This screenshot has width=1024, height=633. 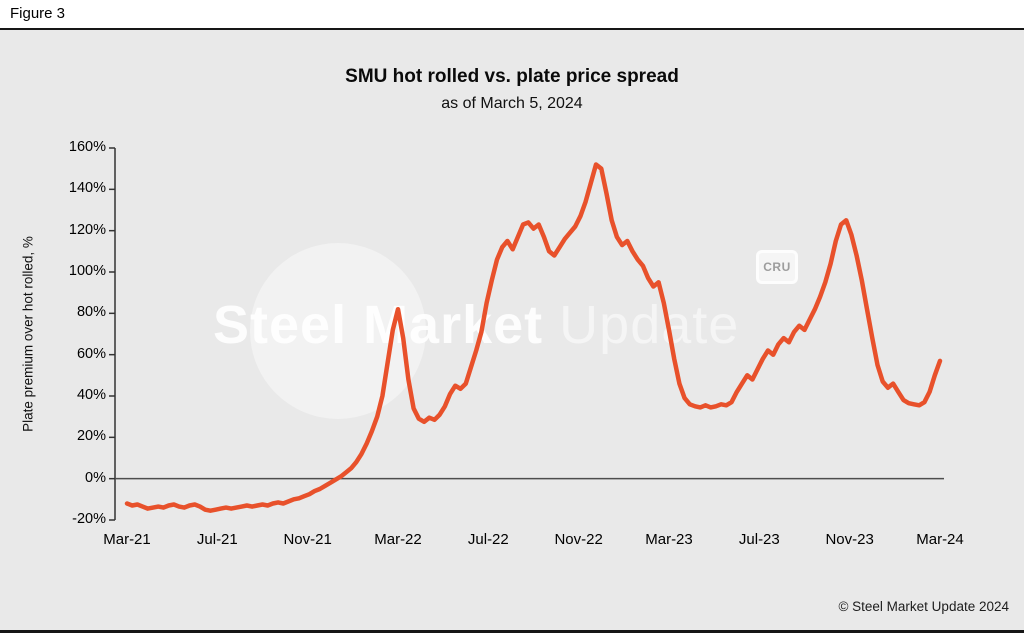 I want to click on x-tick-label: Mar-24, so click(x=940, y=539).